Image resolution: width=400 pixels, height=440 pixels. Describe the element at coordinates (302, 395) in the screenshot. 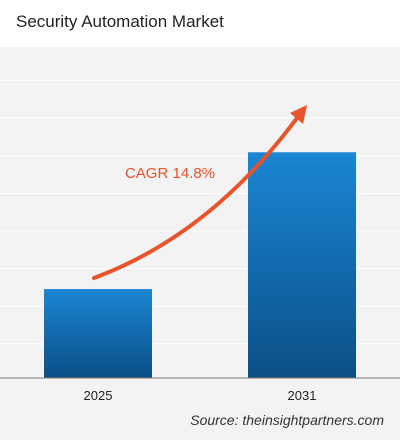

I see `x-tick-label-2031: 2031` at that location.